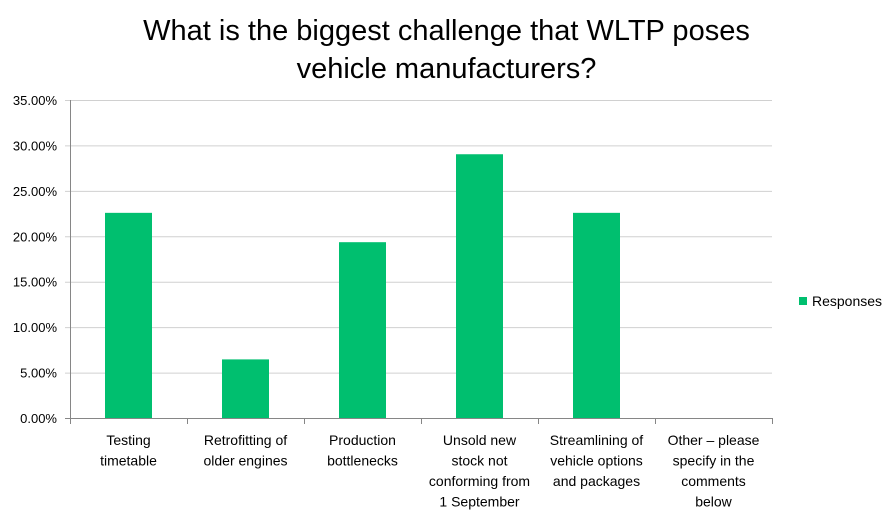  What do you see at coordinates (35, 236) in the screenshot?
I see `y-tick-label: 20.00%` at bounding box center [35, 236].